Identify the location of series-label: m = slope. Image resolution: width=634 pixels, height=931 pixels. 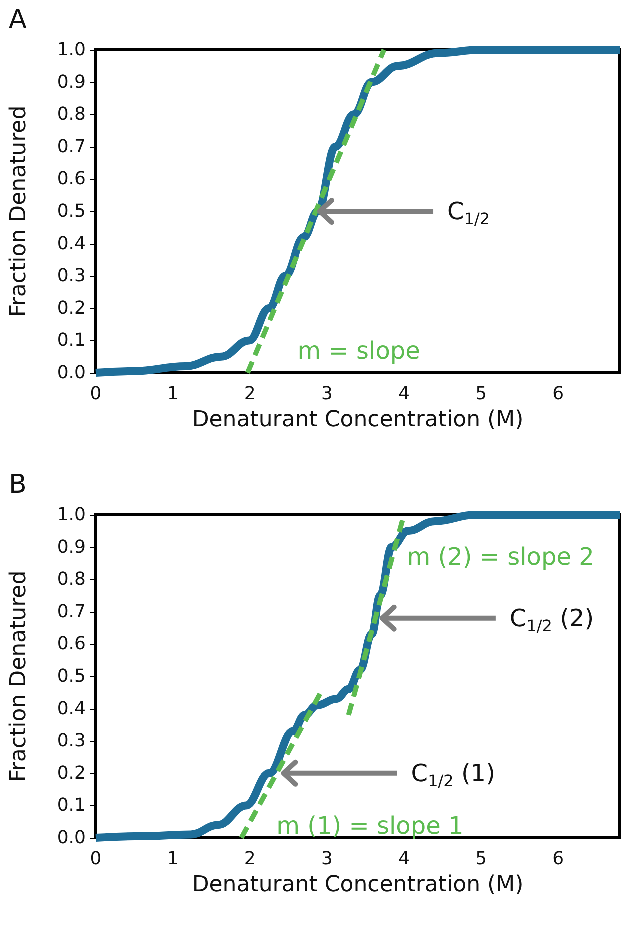
(359, 351).